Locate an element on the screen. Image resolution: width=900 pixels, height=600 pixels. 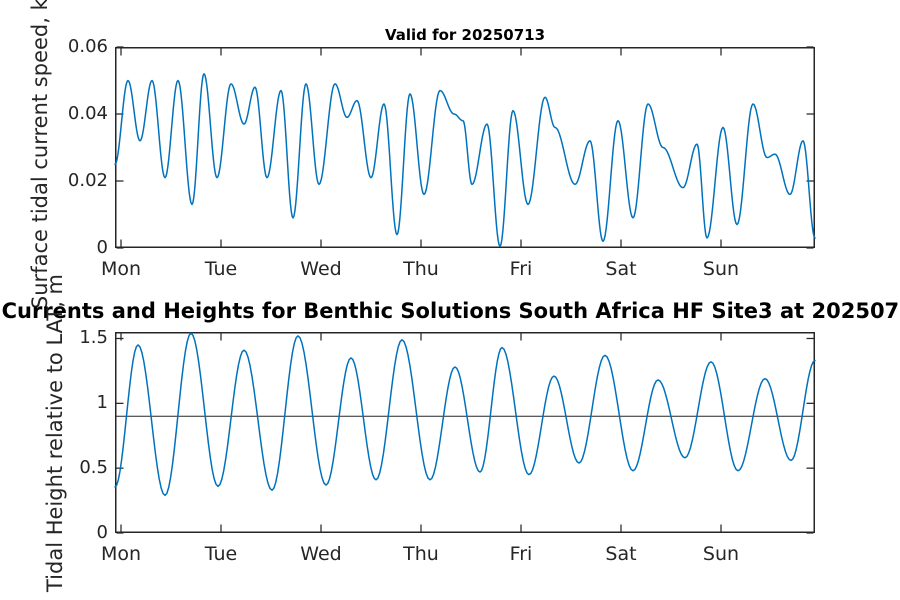
bottom-y-axis-label: Tidal Height relative to LAT, m is located at coordinates (55, 433).